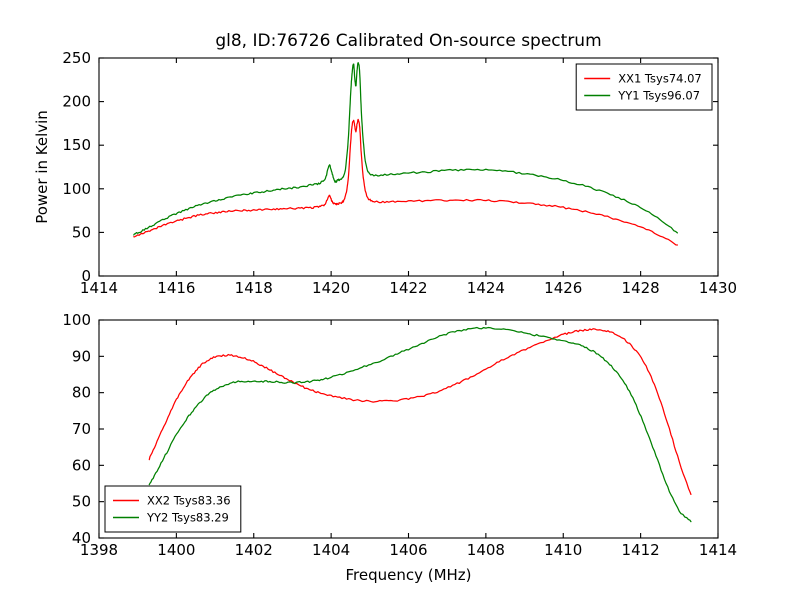  Describe the element at coordinates (563, 550) in the screenshot. I see `x-tick-label: 1410` at that location.